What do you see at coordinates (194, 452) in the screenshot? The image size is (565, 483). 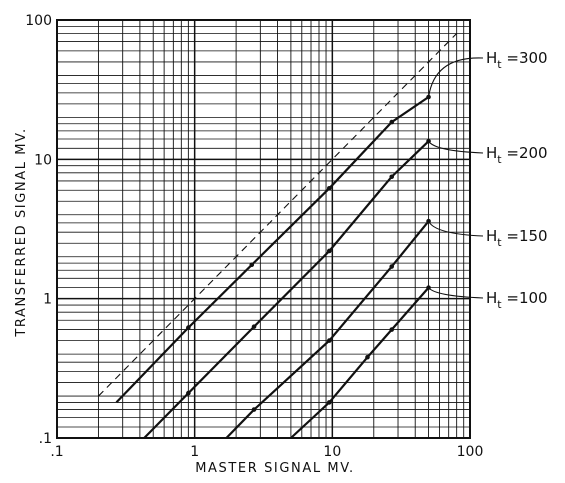 I see `x-tick-label: 1` at bounding box center [194, 452].